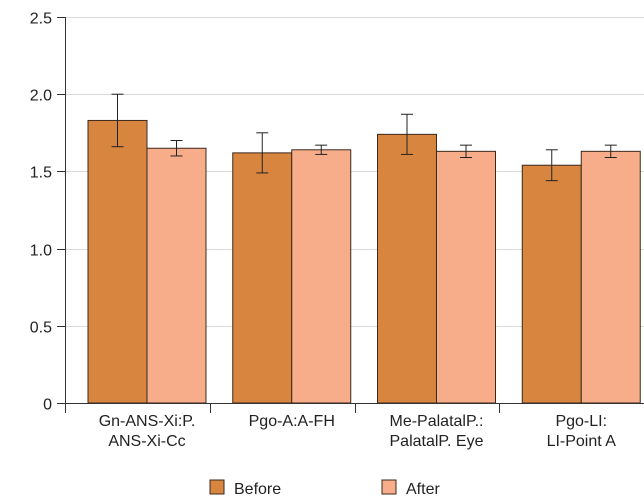  Describe the element at coordinates (41, 251) in the screenshot. I see `y-tick-label: 1.0` at that location.